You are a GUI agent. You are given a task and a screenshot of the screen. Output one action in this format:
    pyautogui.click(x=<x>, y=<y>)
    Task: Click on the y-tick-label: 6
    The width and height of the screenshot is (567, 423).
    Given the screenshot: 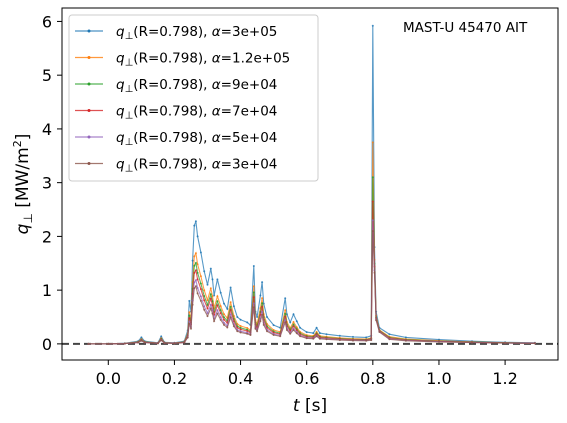 What is the action you would take?
    pyautogui.click(x=47, y=21)
    